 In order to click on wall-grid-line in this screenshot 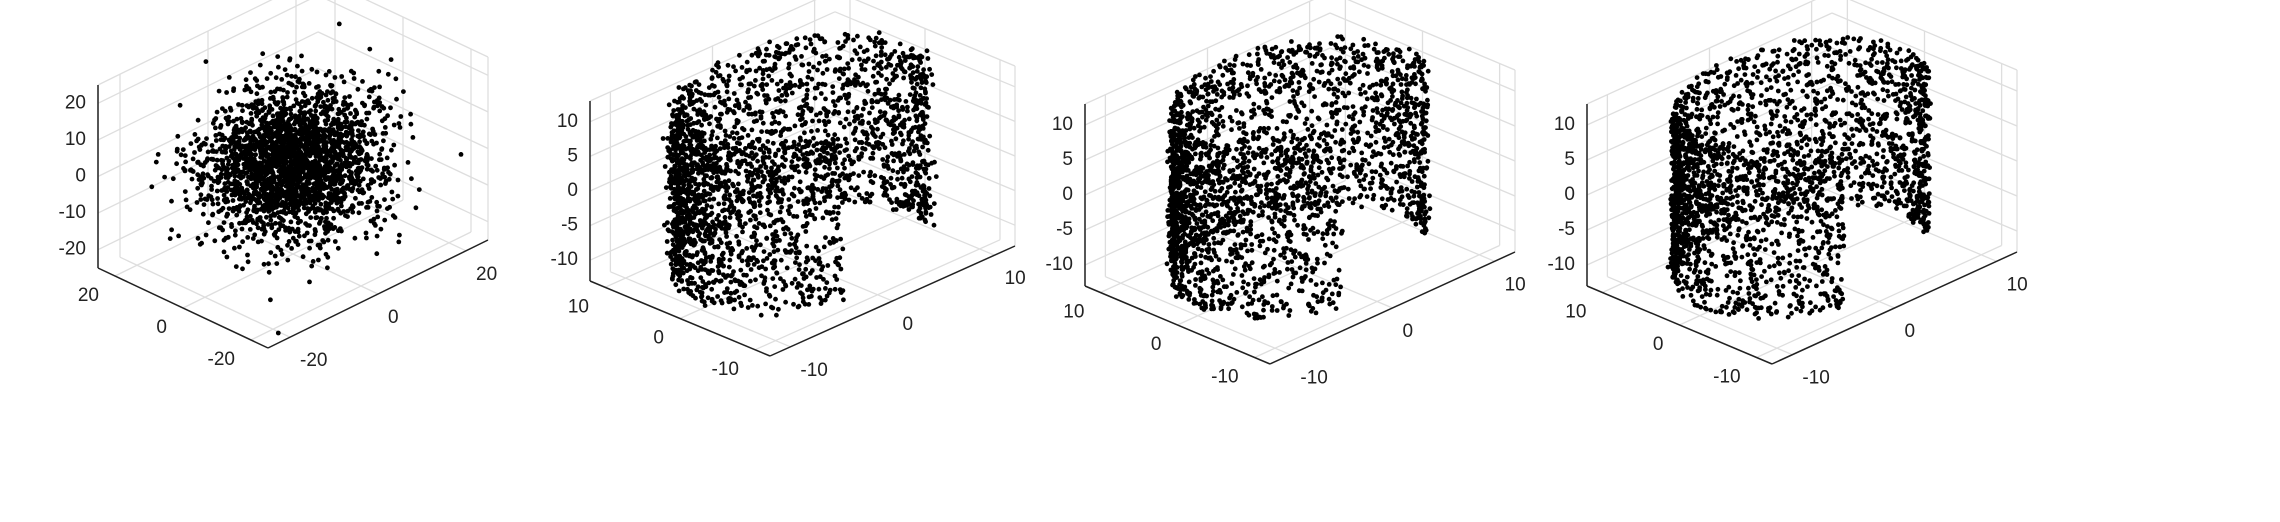, I will do `click(203, 52)`.